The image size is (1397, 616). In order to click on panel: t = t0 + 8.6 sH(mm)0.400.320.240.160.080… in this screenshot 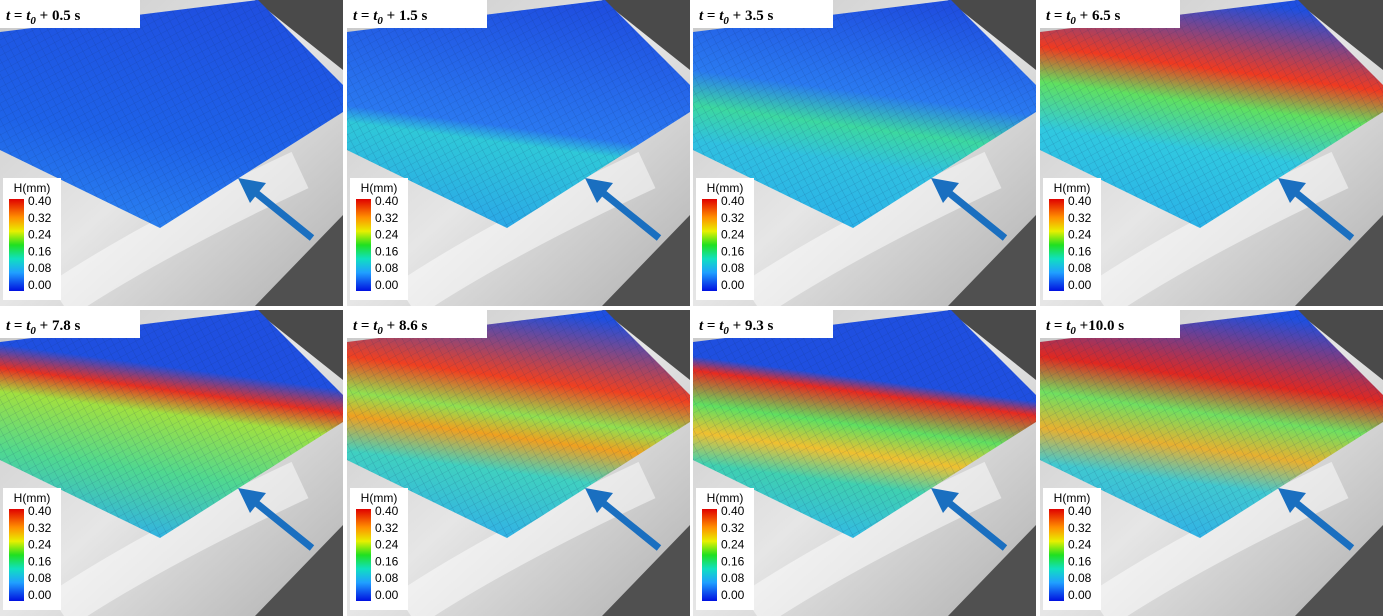, I will do `click(518, 463)`.